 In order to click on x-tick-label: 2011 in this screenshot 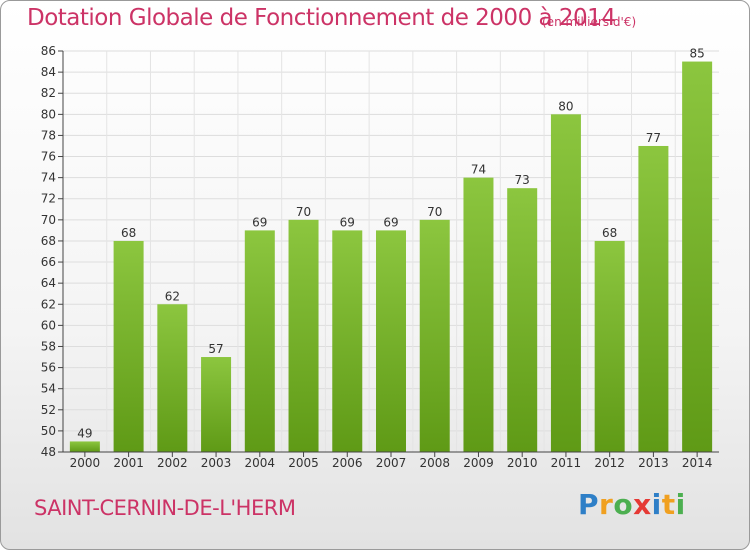, I will do `click(566, 463)`.